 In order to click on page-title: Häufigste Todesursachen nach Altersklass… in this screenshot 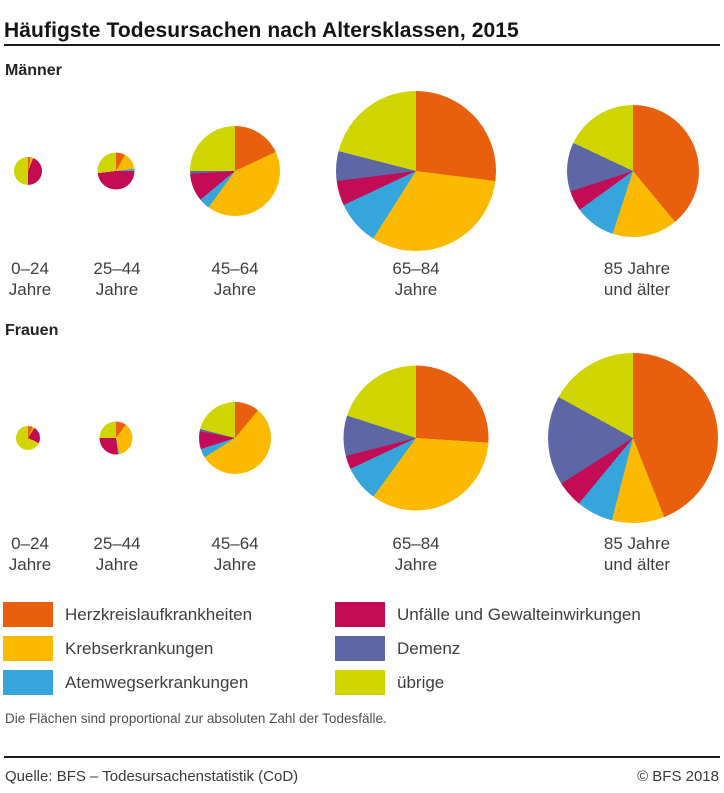, I will do `click(261, 31)`.